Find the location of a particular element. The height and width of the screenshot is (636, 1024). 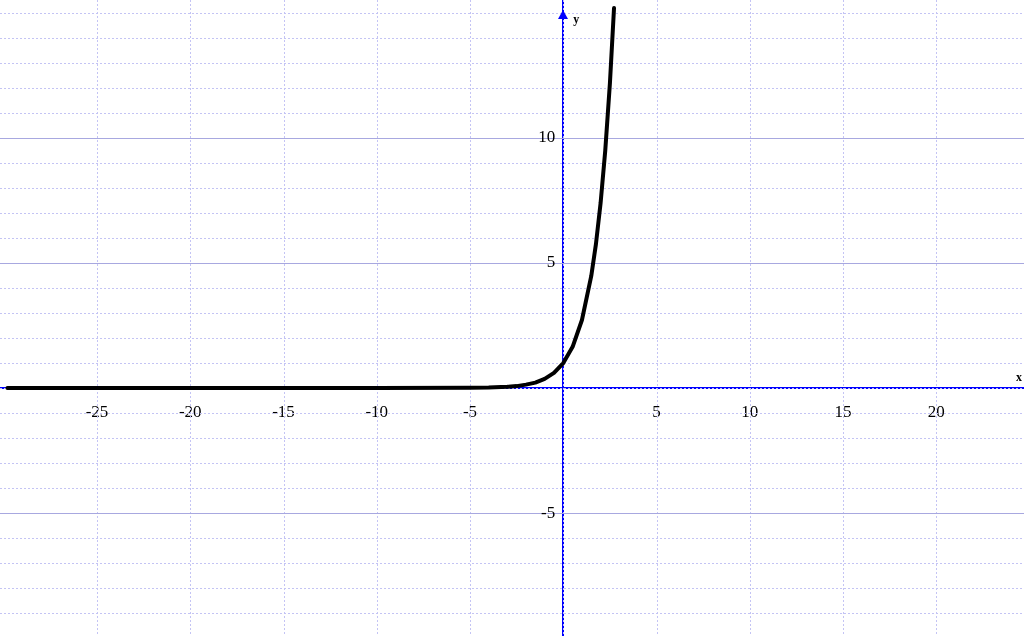

x-tick-label: 5 is located at coordinates (656, 411).